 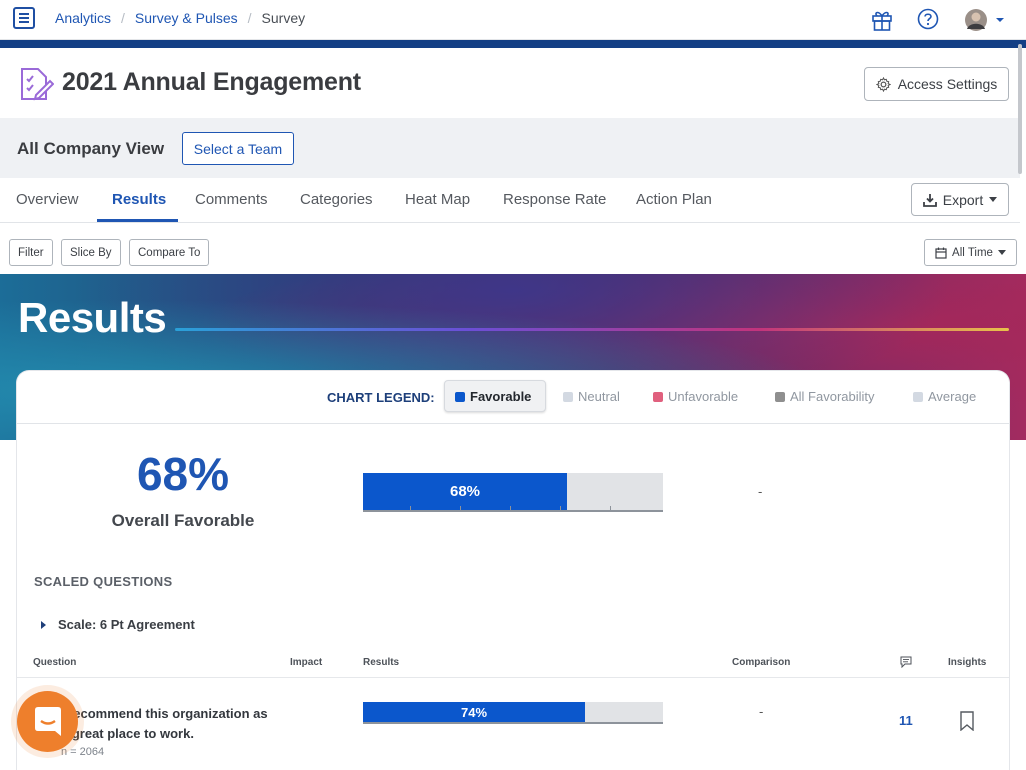 What do you see at coordinates (137, 220) in the screenshot?
I see `active-tab-indicator` at bounding box center [137, 220].